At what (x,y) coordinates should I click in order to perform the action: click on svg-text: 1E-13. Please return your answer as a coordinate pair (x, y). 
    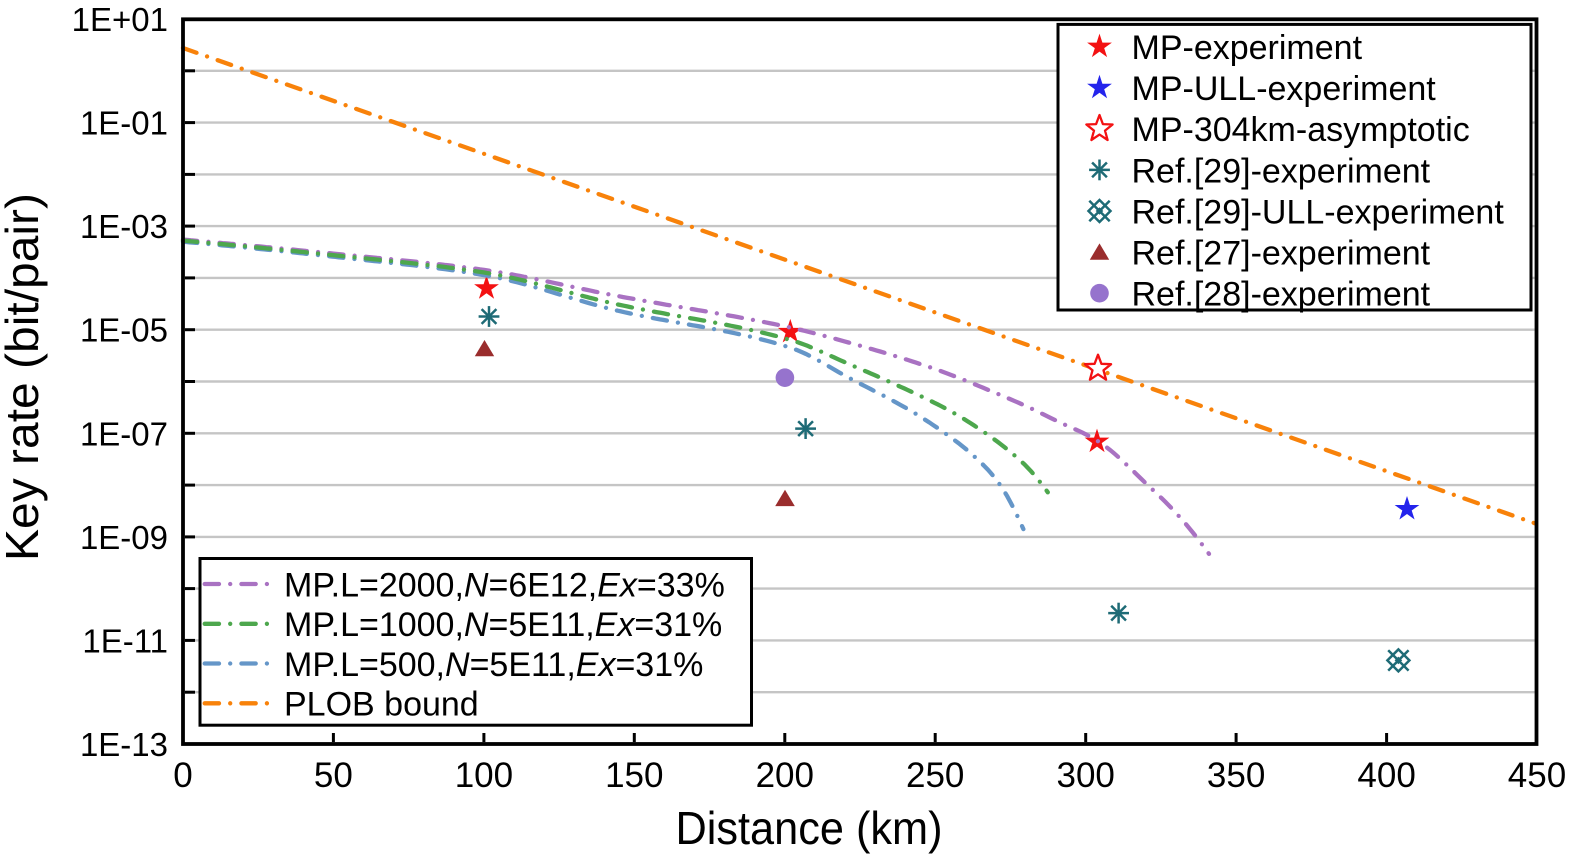
    Looking at the image, I should click on (124, 744).